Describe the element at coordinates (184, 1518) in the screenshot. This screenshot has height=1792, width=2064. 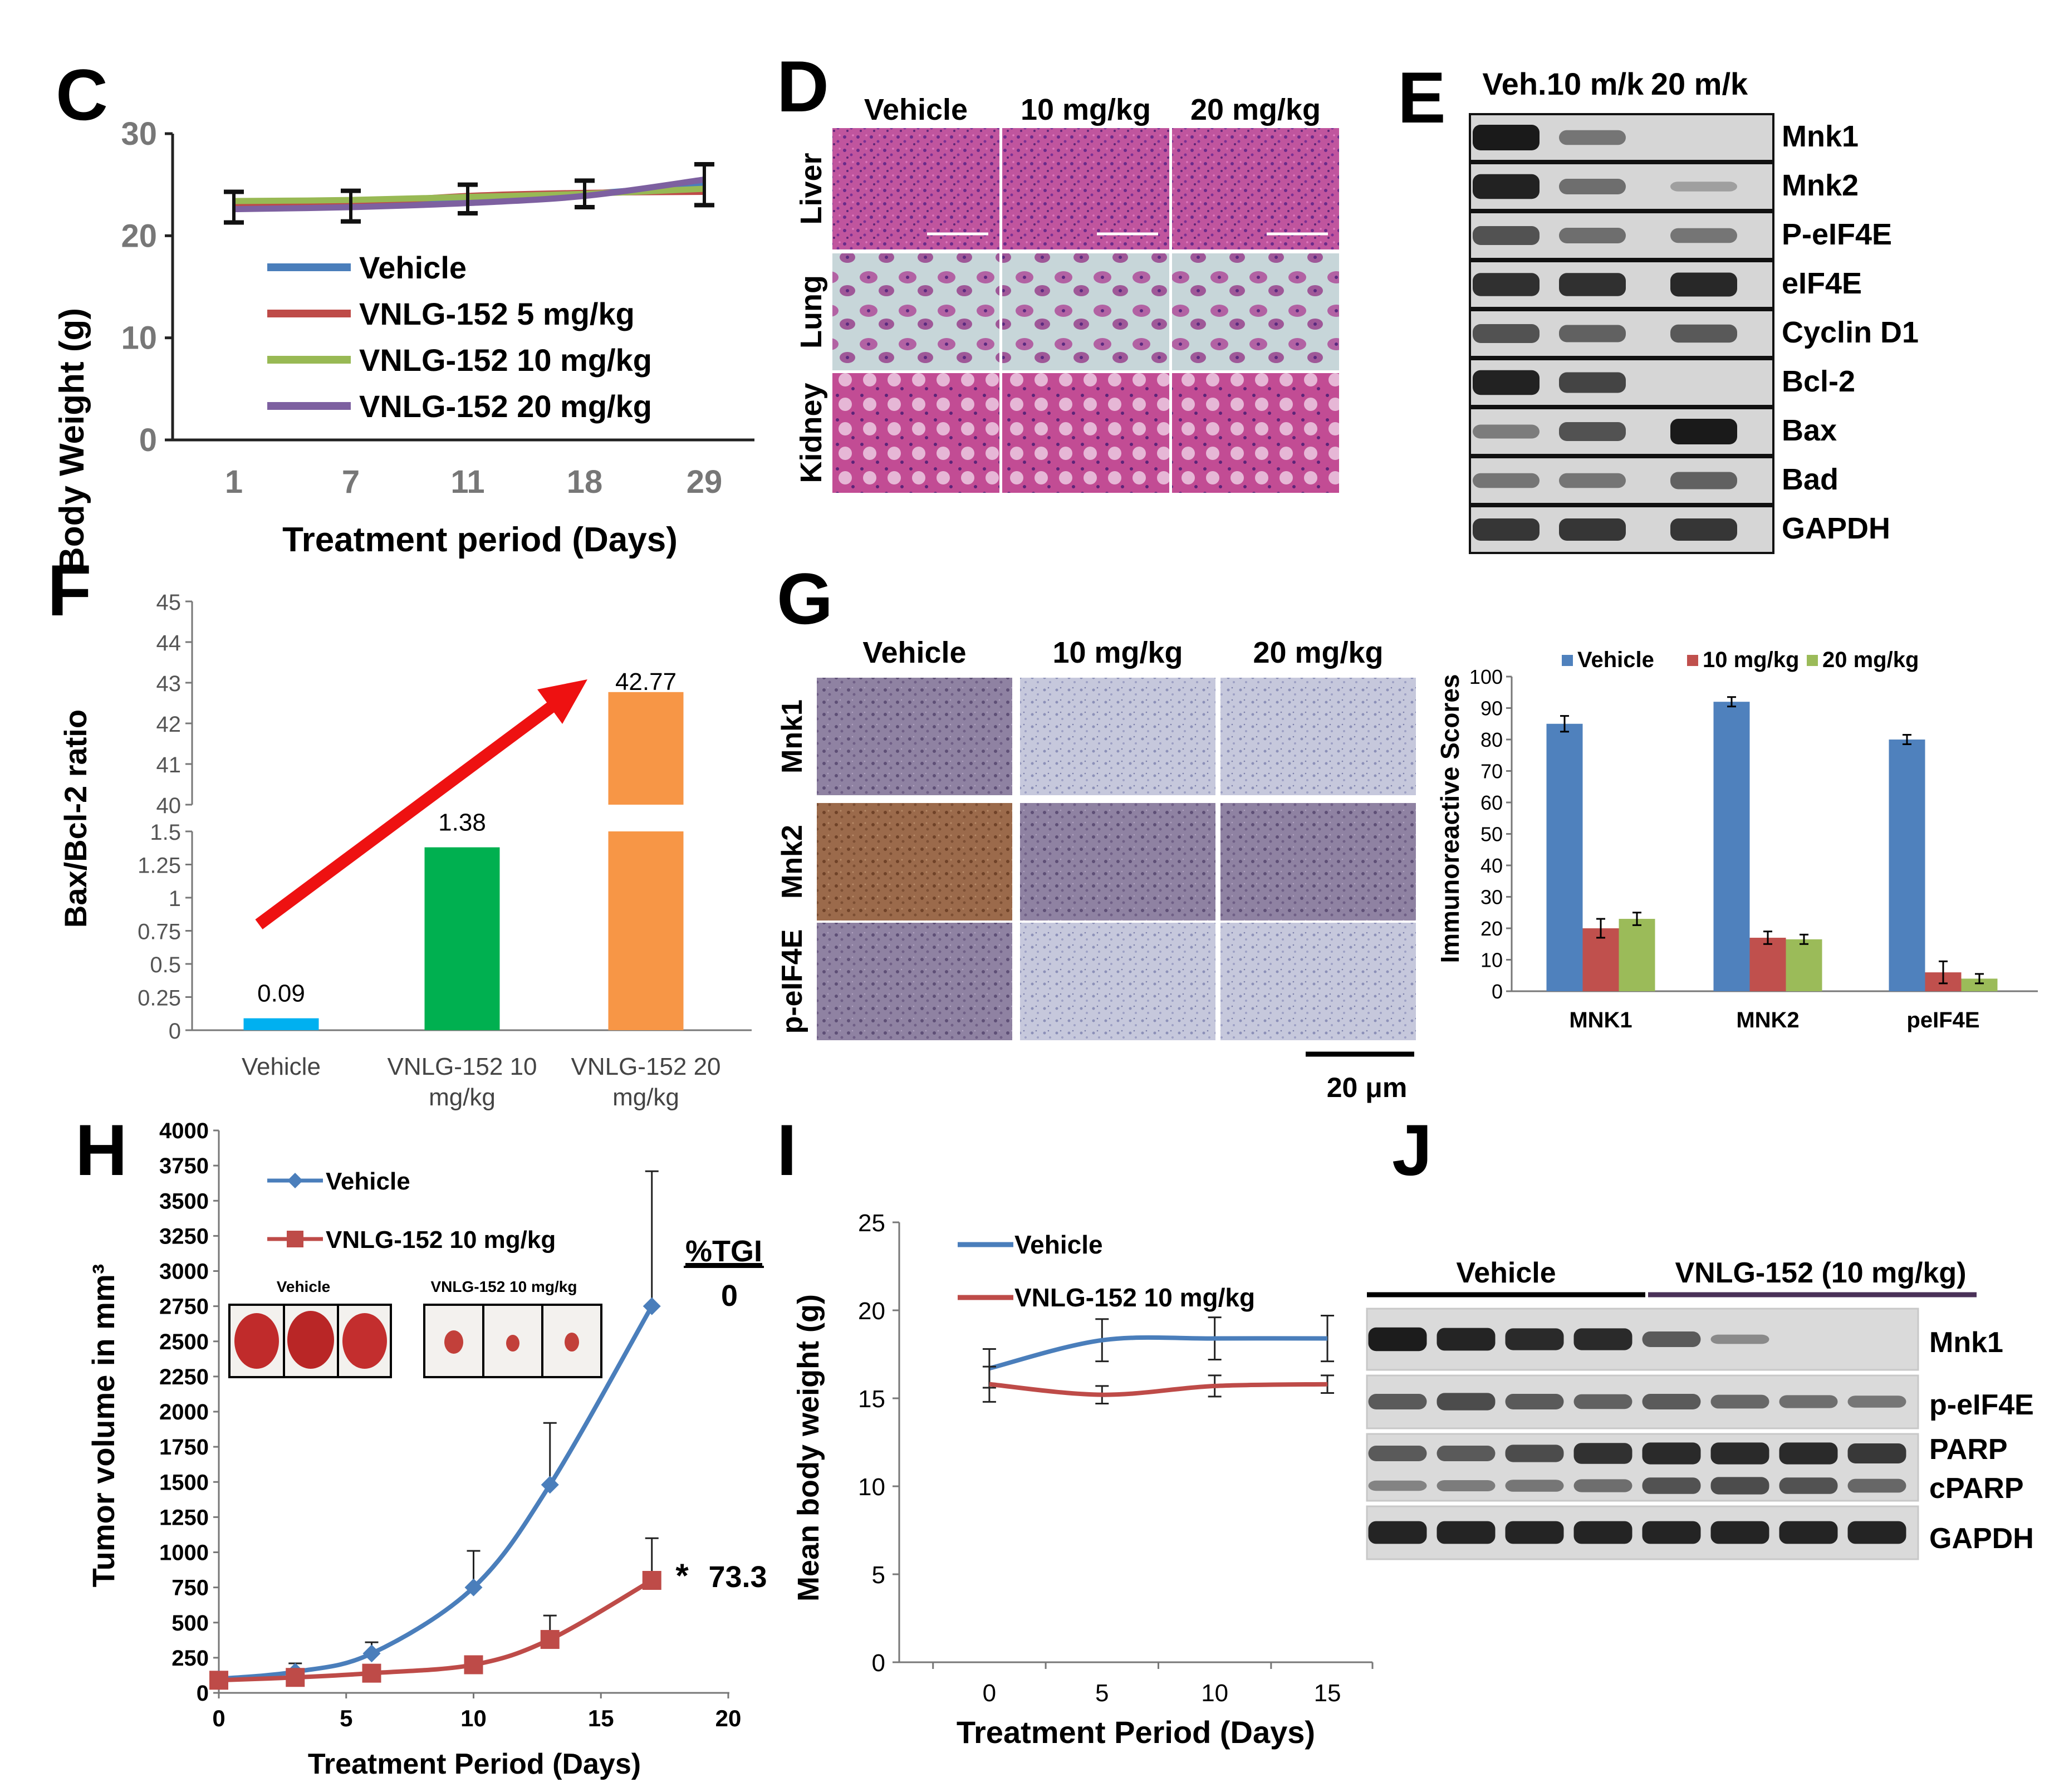
I see `h-y-tick-label: 1250` at that location.